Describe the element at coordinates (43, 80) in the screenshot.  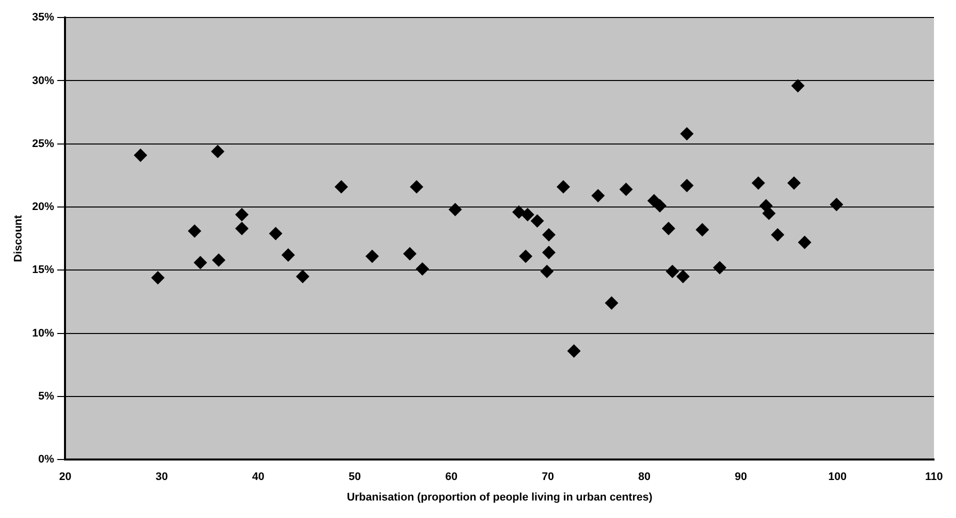
I see `y-tick-label: 30%` at that location.